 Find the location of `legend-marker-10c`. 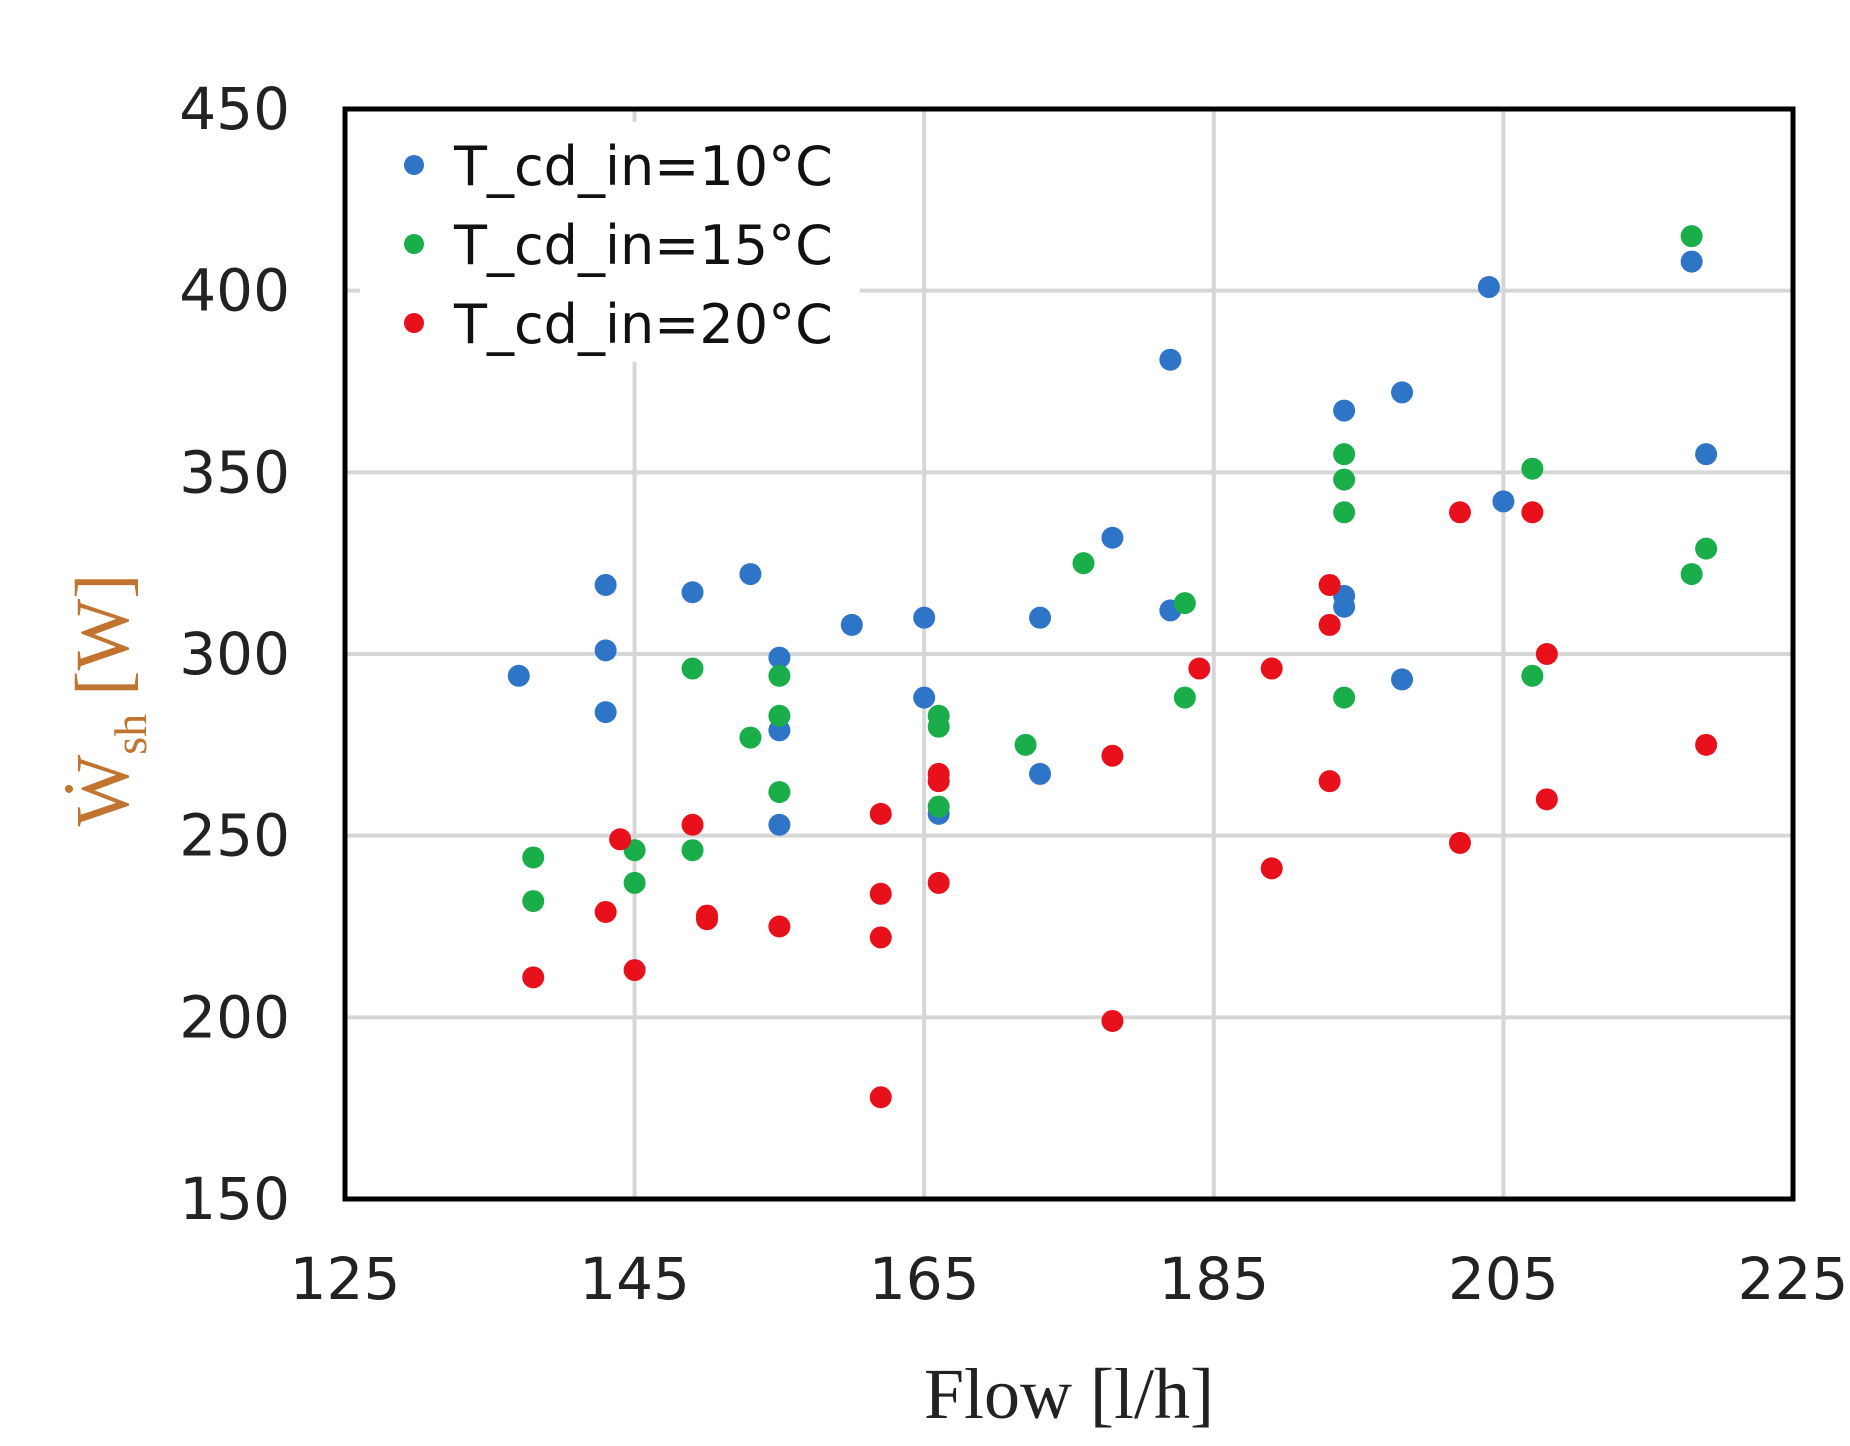

legend-marker-10c is located at coordinates (414, 165).